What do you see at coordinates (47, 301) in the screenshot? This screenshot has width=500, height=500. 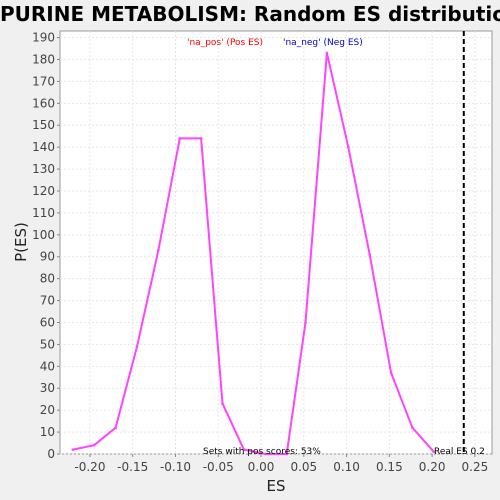 I see `y-tick-label: 70` at bounding box center [47, 301].